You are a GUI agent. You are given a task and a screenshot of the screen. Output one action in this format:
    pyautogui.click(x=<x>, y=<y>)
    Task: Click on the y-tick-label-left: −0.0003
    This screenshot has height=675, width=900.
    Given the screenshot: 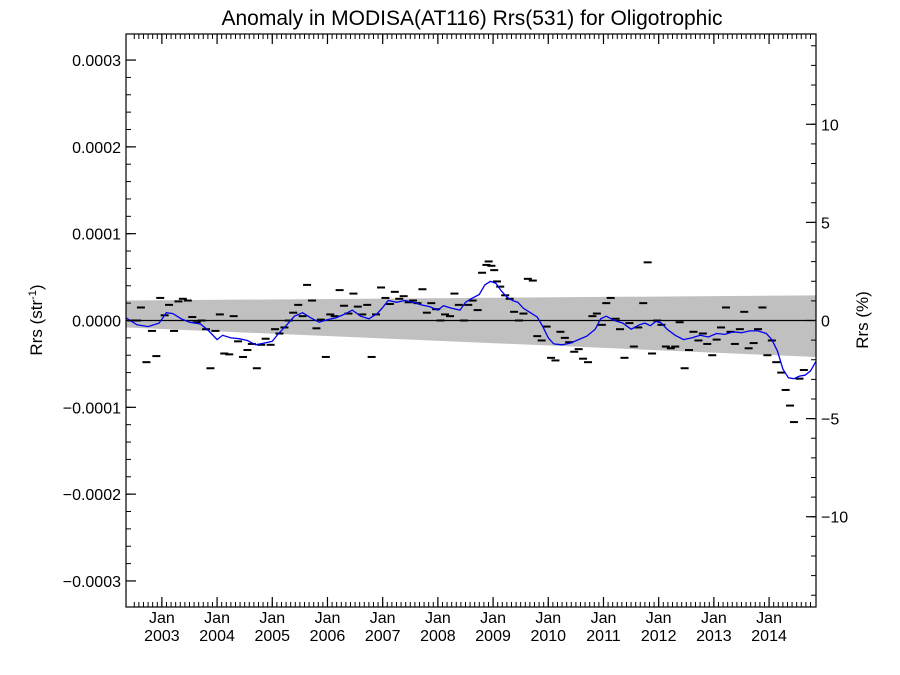 What is the action you would take?
    pyautogui.click(x=92, y=582)
    